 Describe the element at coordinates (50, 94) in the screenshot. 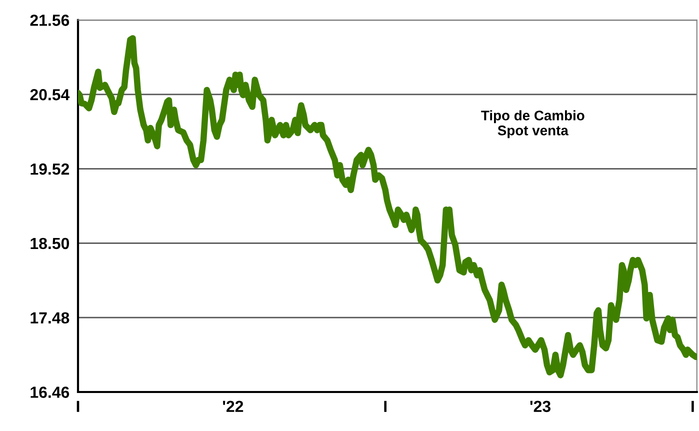

I see `y-tick-label: 20.54` at that location.